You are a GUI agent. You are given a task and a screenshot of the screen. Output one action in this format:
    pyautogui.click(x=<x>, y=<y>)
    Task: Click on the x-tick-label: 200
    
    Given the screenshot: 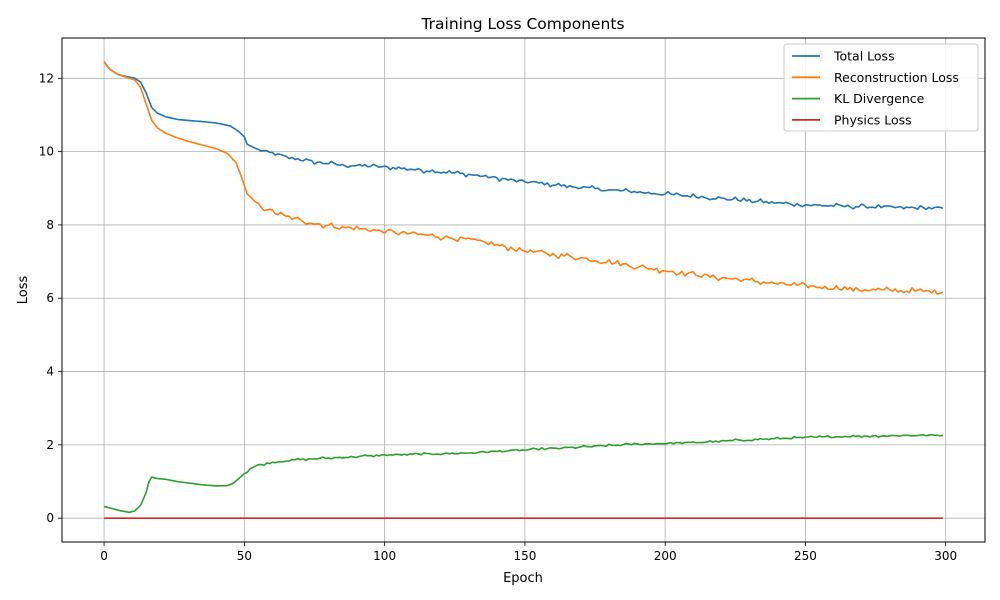 What is the action you would take?
    pyautogui.click(x=665, y=556)
    